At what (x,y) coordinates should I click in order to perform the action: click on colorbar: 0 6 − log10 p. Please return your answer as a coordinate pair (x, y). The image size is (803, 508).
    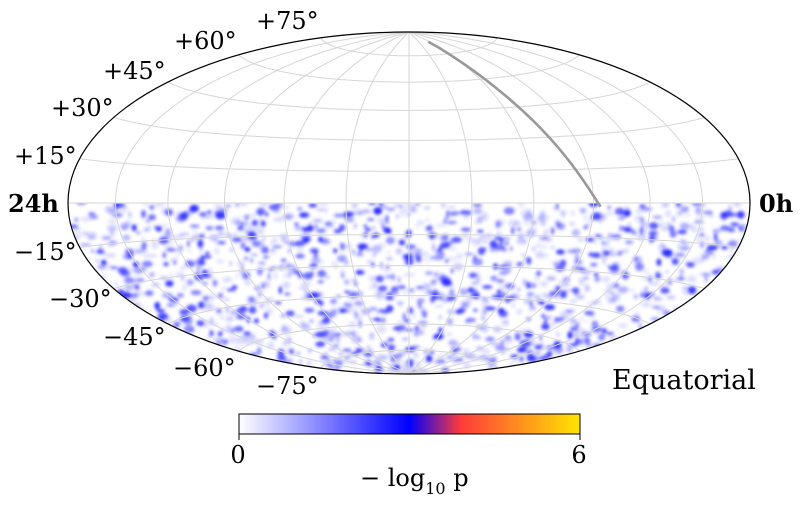
    Looking at the image, I should click on (408, 455).